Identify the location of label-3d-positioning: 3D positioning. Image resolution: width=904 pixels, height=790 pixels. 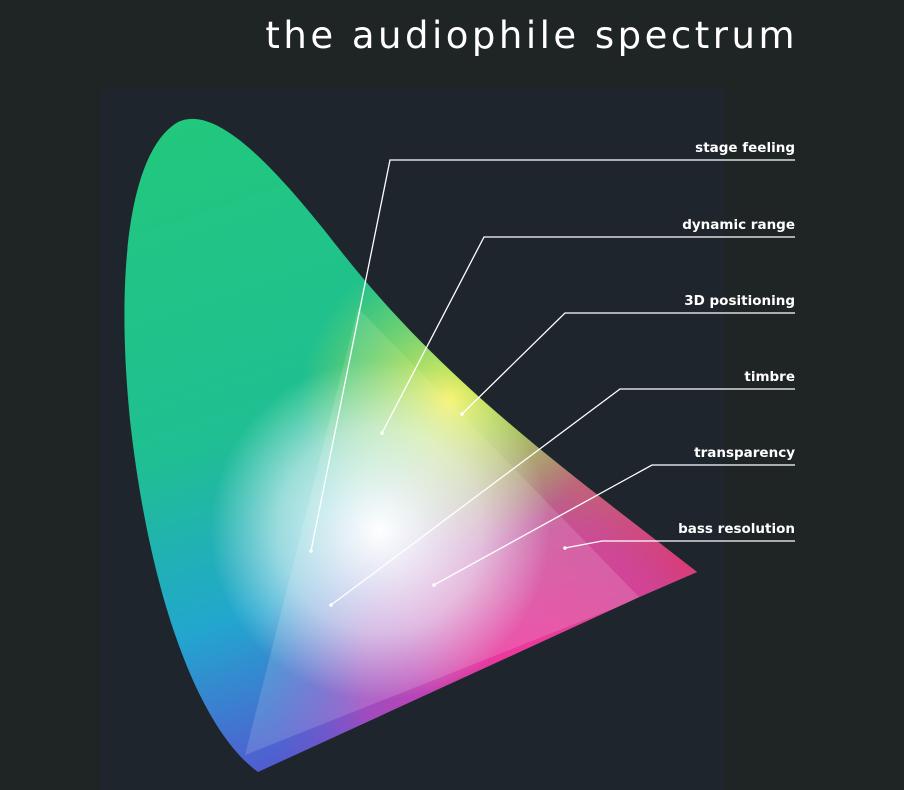
(739, 301).